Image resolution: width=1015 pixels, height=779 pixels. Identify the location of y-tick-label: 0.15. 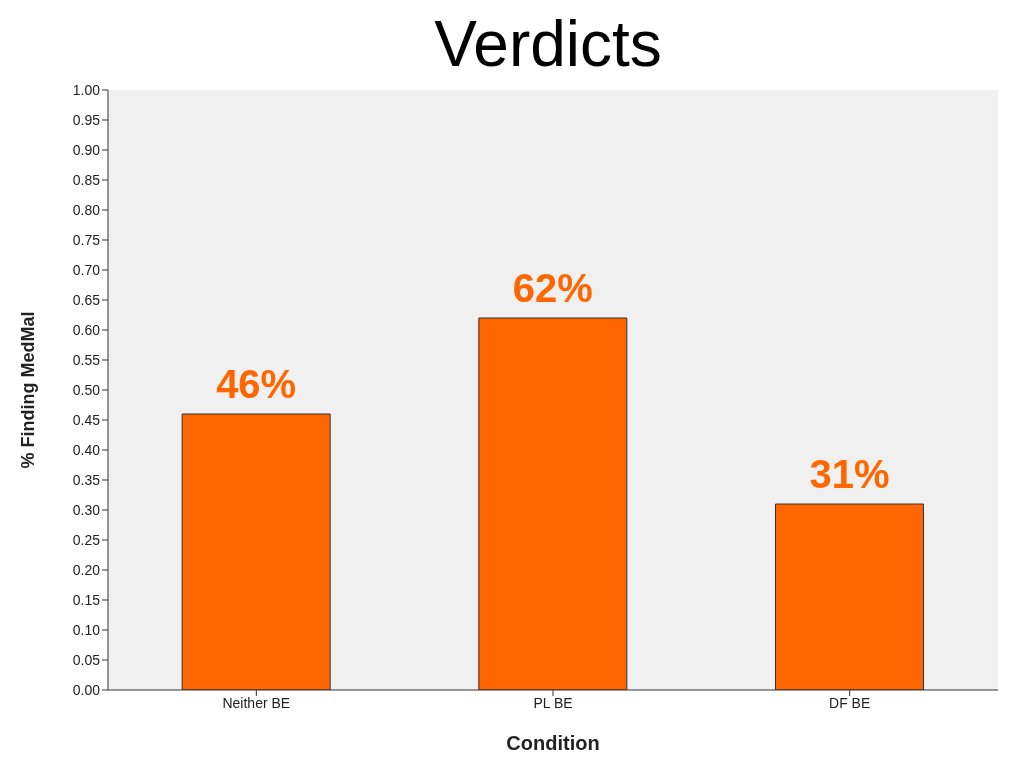
(86, 599).